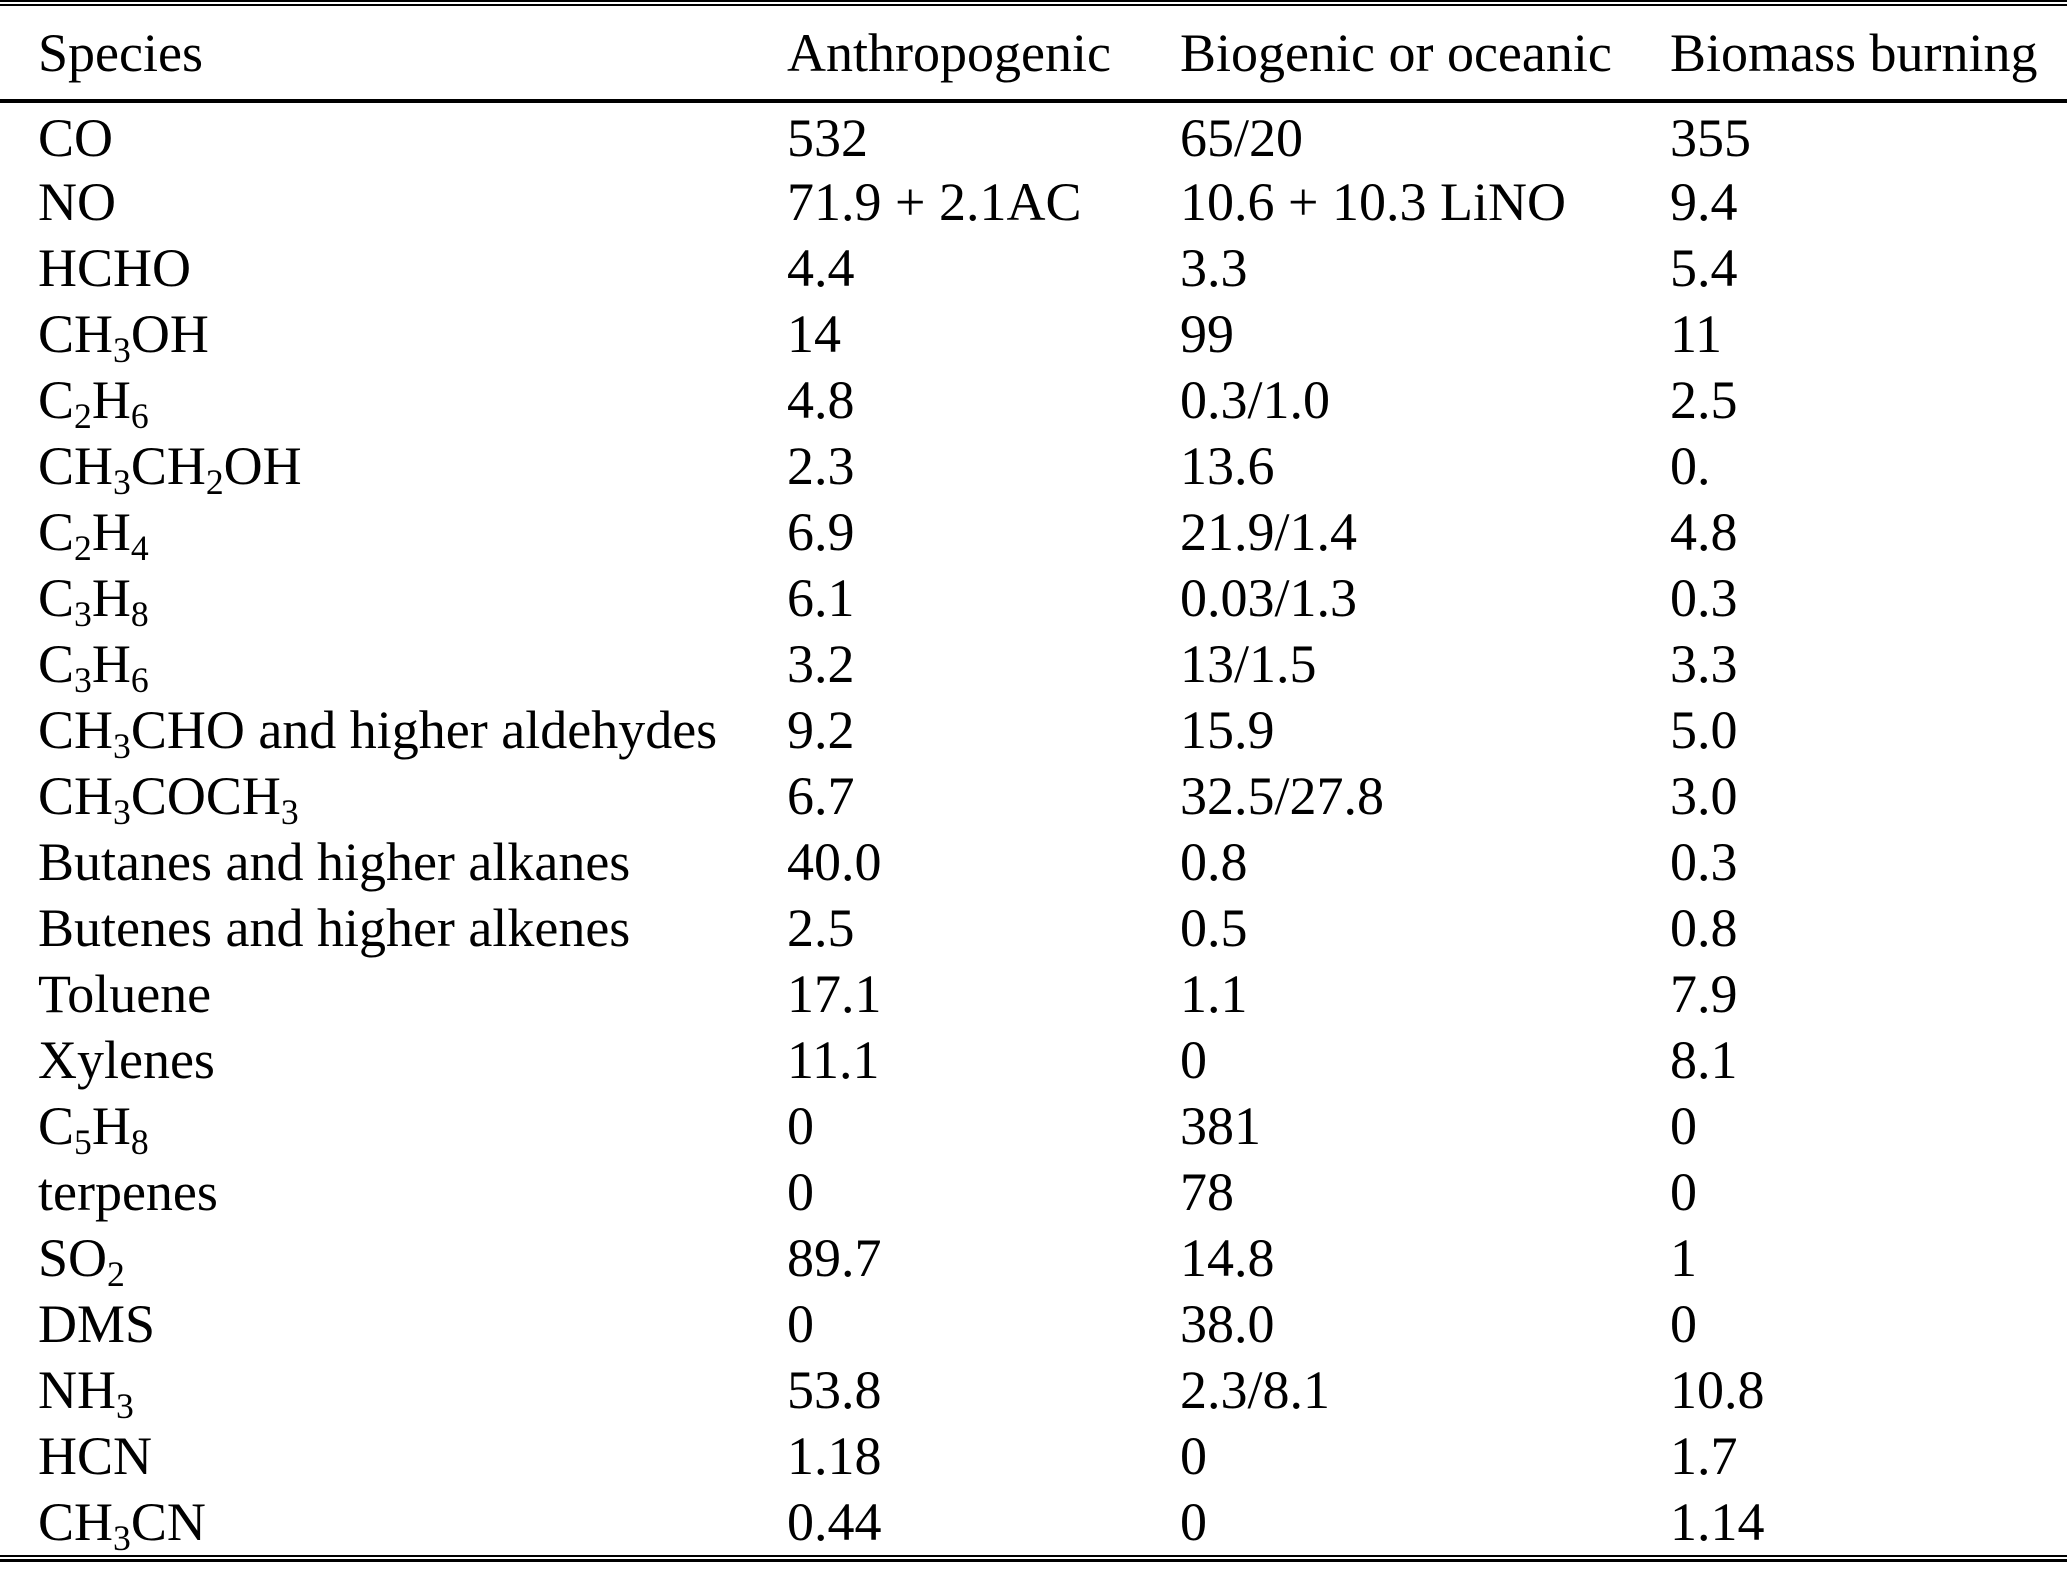 This screenshot has width=2067, height=1571. What do you see at coordinates (120, 52) in the screenshot?
I see `column-header-species: Species` at bounding box center [120, 52].